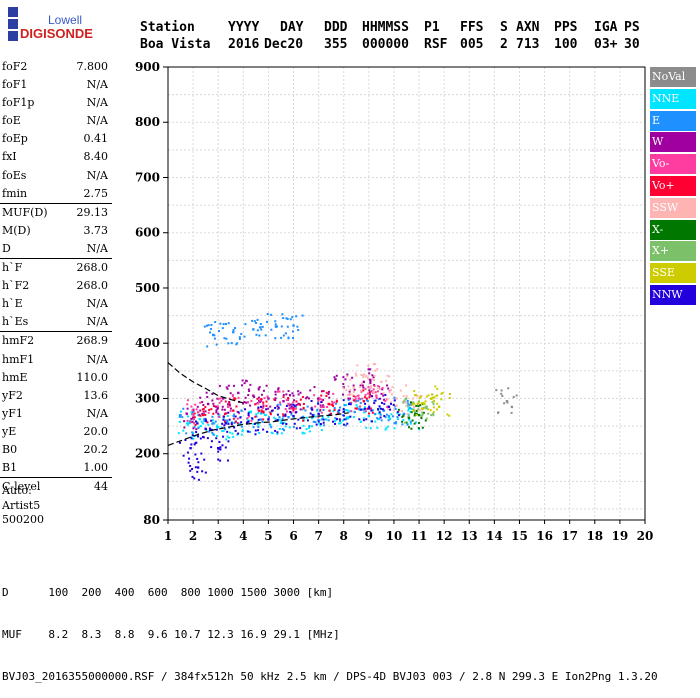 Image resolution: width=700 pixels, height=698 pixels. I want to click on param-name: yE, so click(9, 431).